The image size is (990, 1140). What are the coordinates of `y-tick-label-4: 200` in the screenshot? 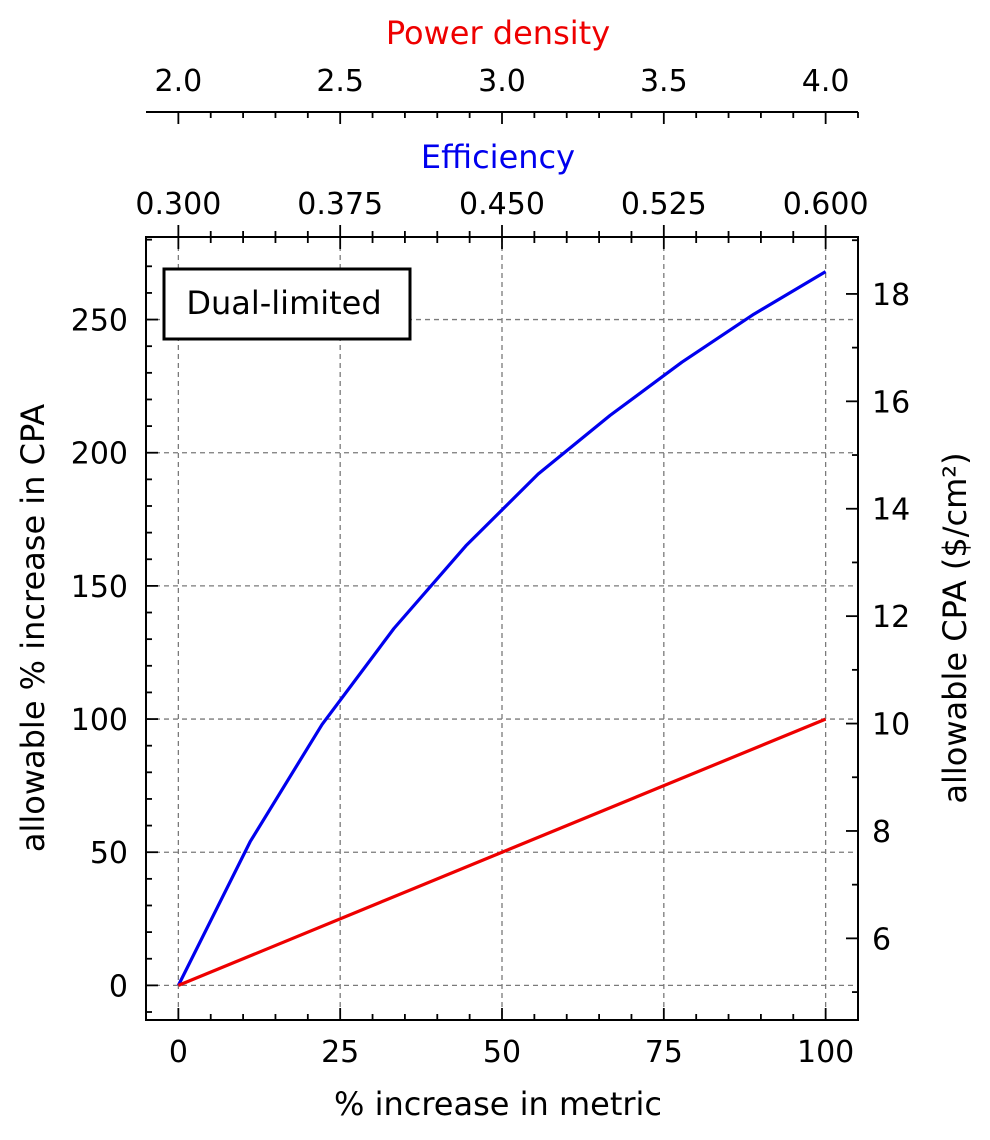 It's located at (99, 454).